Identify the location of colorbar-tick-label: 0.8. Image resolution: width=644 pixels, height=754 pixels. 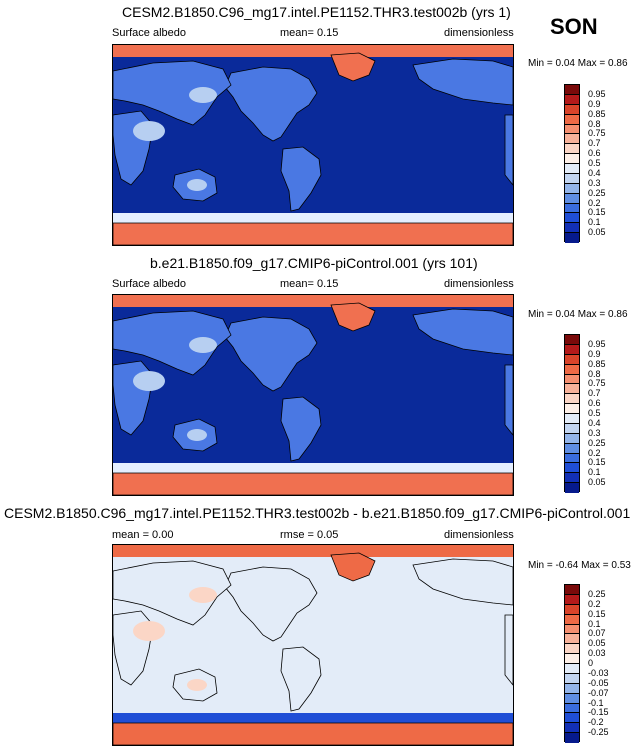
(594, 123).